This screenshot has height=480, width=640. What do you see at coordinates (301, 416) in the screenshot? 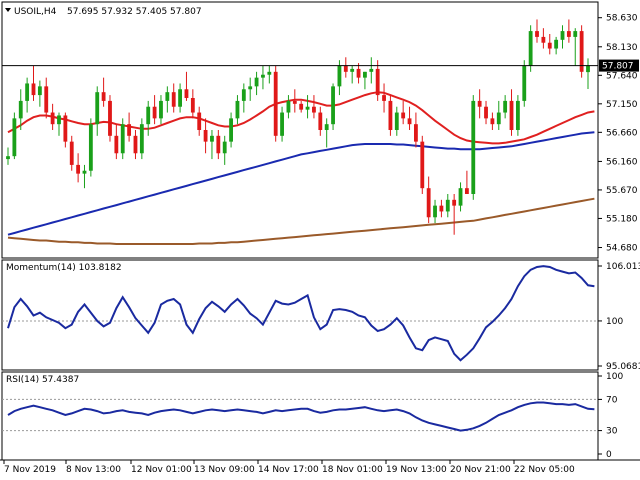
I see `rsi-line` at bounding box center [301, 416].